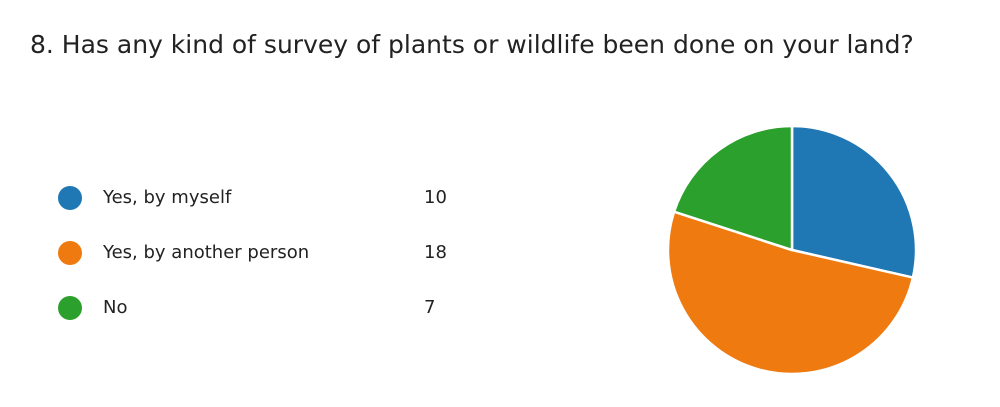  Describe the element at coordinates (167, 197) in the screenshot. I see `legend-label: Yes, by myself` at that location.